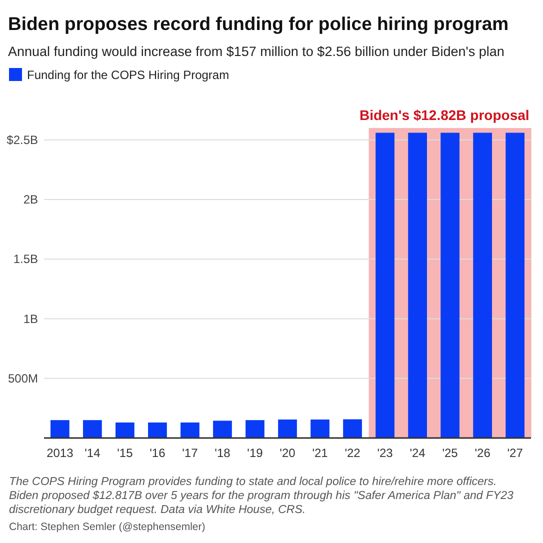 The height and width of the screenshot is (543, 543). Describe the element at coordinates (30, 319) in the screenshot. I see `y-tick-label: 1B` at that location.